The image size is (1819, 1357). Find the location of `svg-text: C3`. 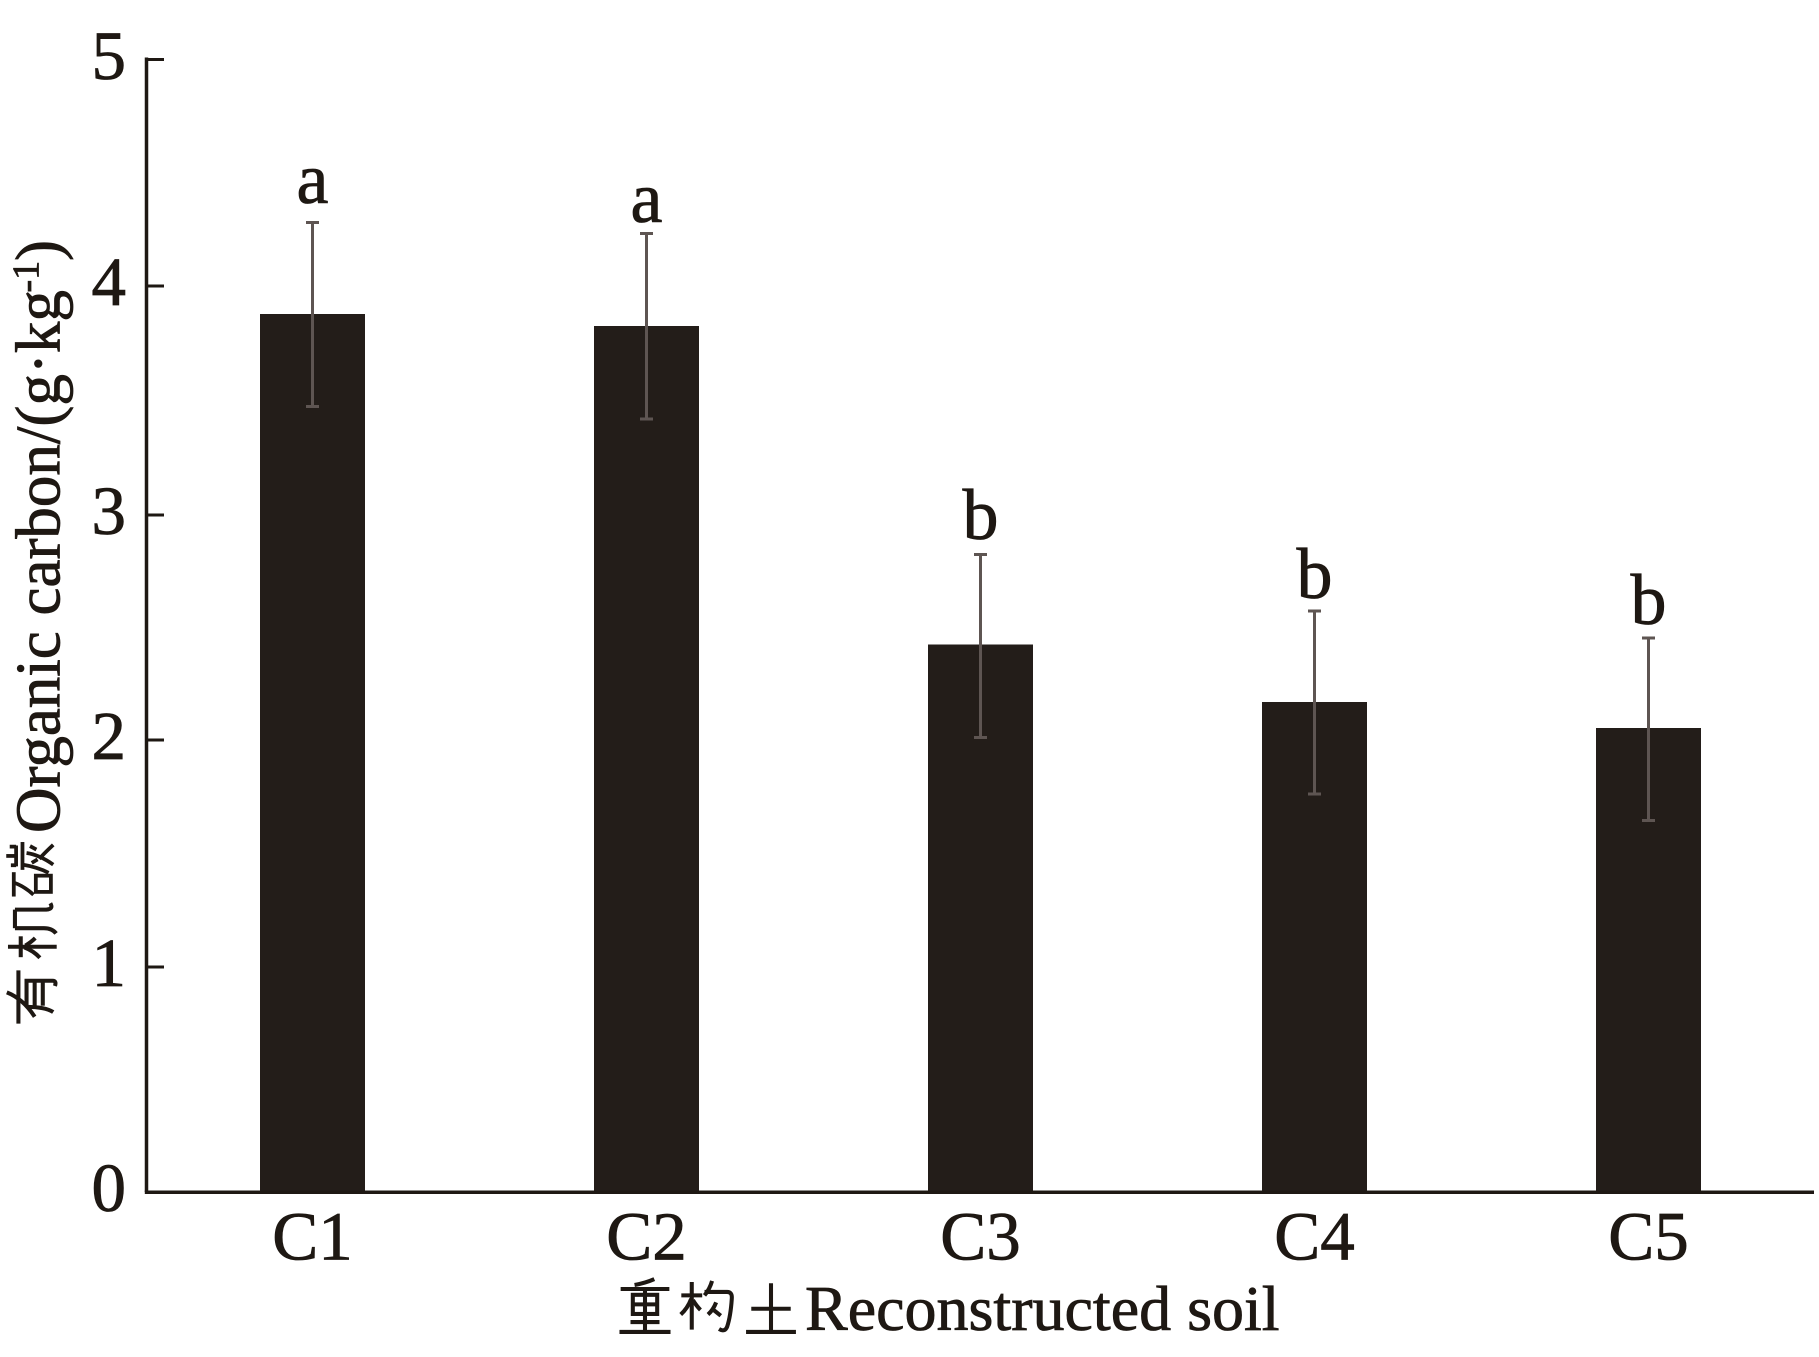

svg-text: C3 is located at coordinates (980, 1237).